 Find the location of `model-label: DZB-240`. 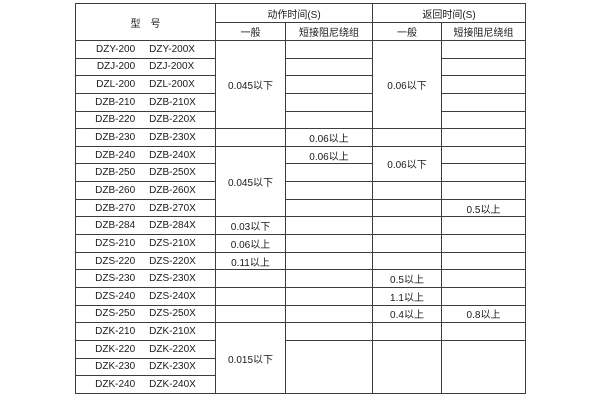

model-label: DZB-240 is located at coordinates (115, 155).